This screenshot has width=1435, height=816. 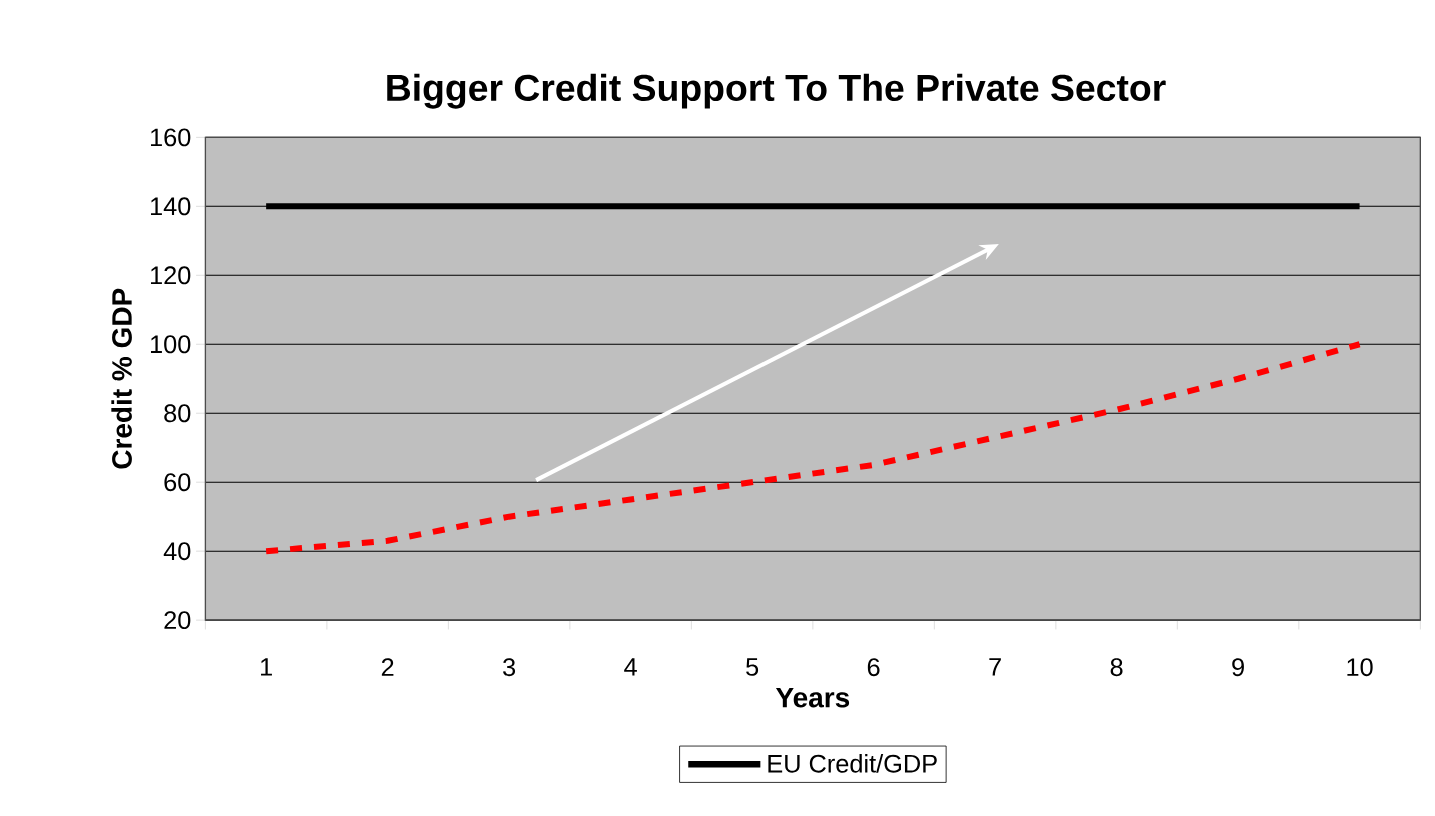 What do you see at coordinates (177, 482) in the screenshot?
I see `y-tick-label: 60` at bounding box center [177, 482].